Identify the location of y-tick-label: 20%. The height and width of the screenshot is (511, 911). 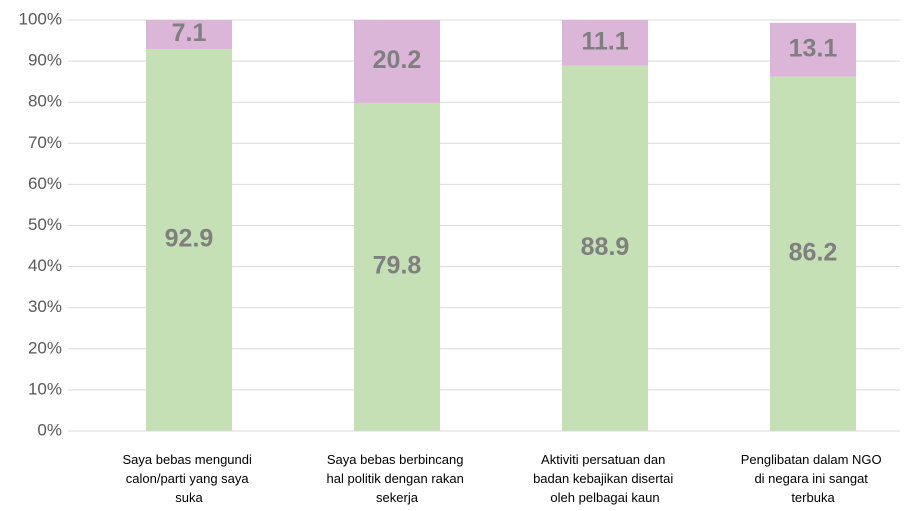
(45, 347).